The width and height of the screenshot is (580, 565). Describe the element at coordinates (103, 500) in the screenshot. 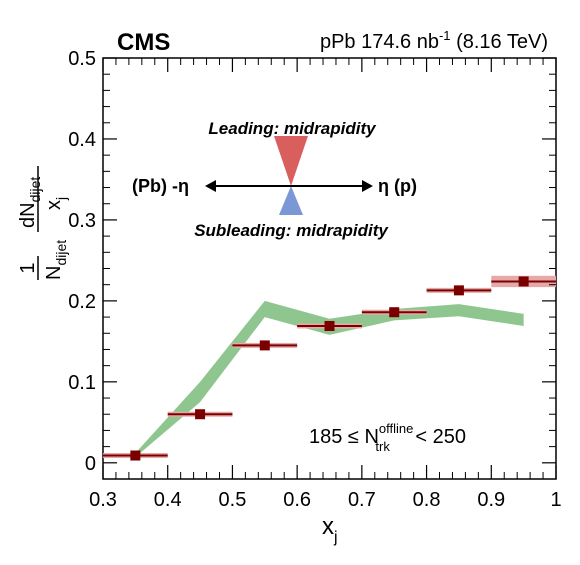

I see `x-tick-label: 0.3` at that location.